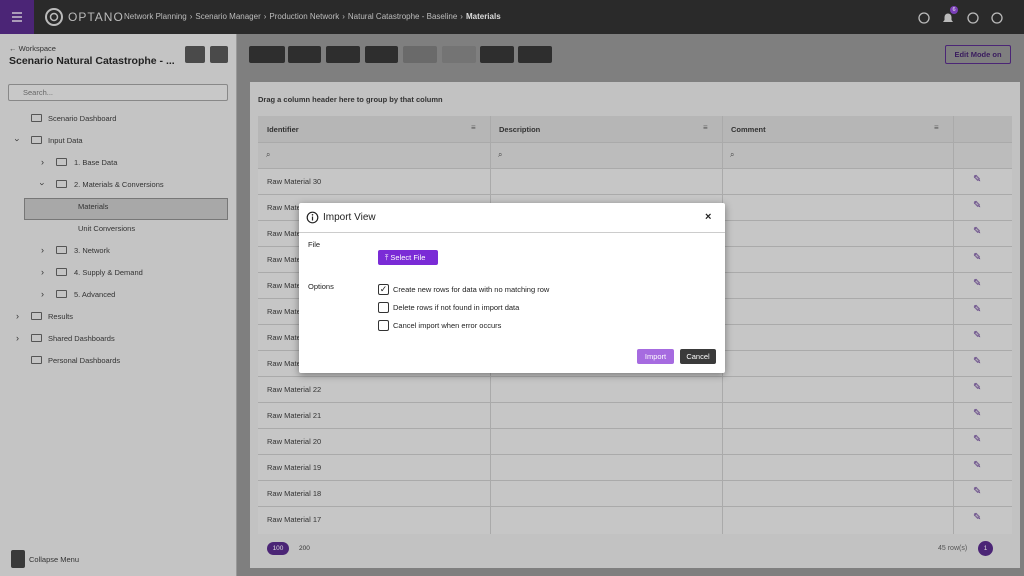 The width and height of the screenshot is (1024, 576). Describe the element at coordinates (82, 118) in the screenshot. I see `tree-item: Scenario Dashboard` at that location.